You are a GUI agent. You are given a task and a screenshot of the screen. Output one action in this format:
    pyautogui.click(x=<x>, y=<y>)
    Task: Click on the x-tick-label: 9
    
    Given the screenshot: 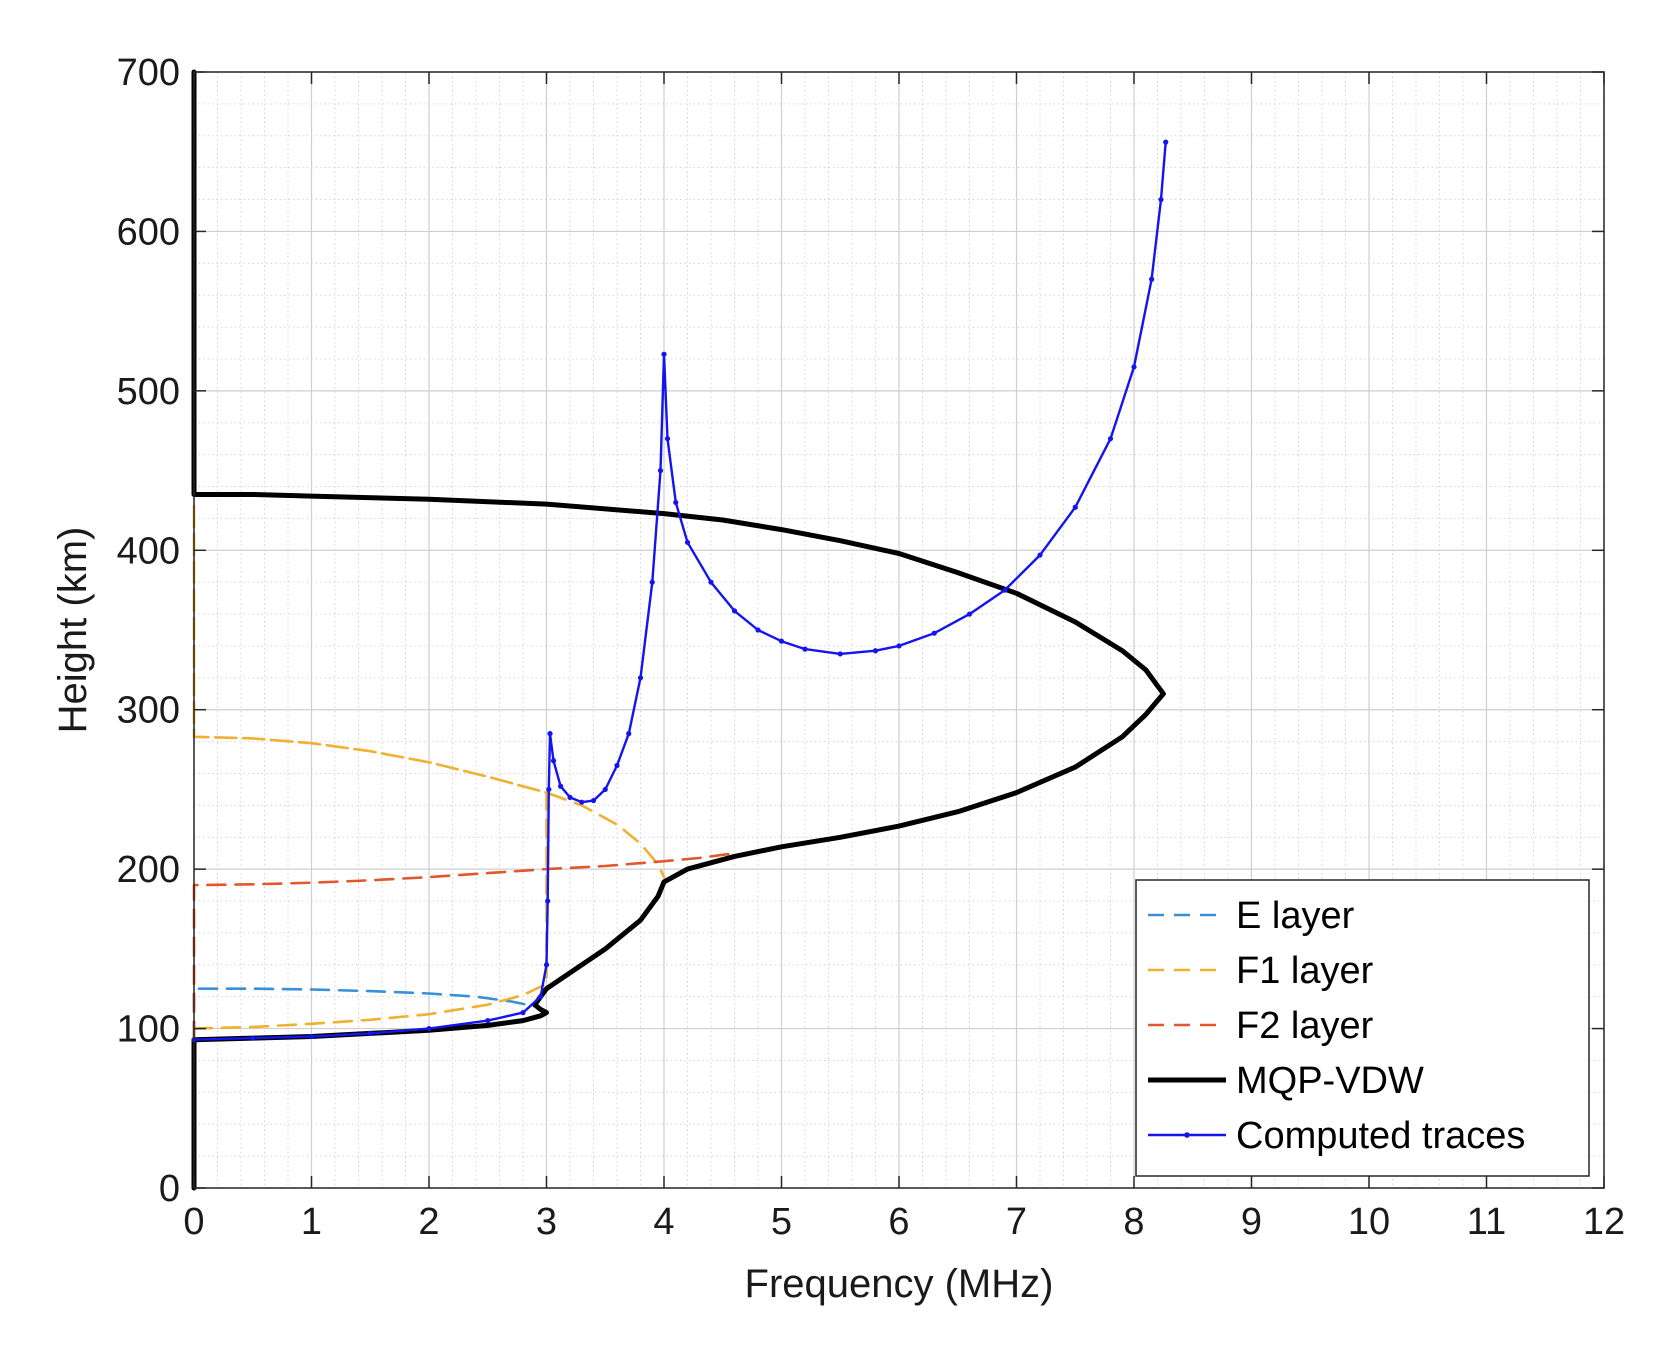 What is the action you would take?
    pyautogui.click(x=1251, y=1222)
    